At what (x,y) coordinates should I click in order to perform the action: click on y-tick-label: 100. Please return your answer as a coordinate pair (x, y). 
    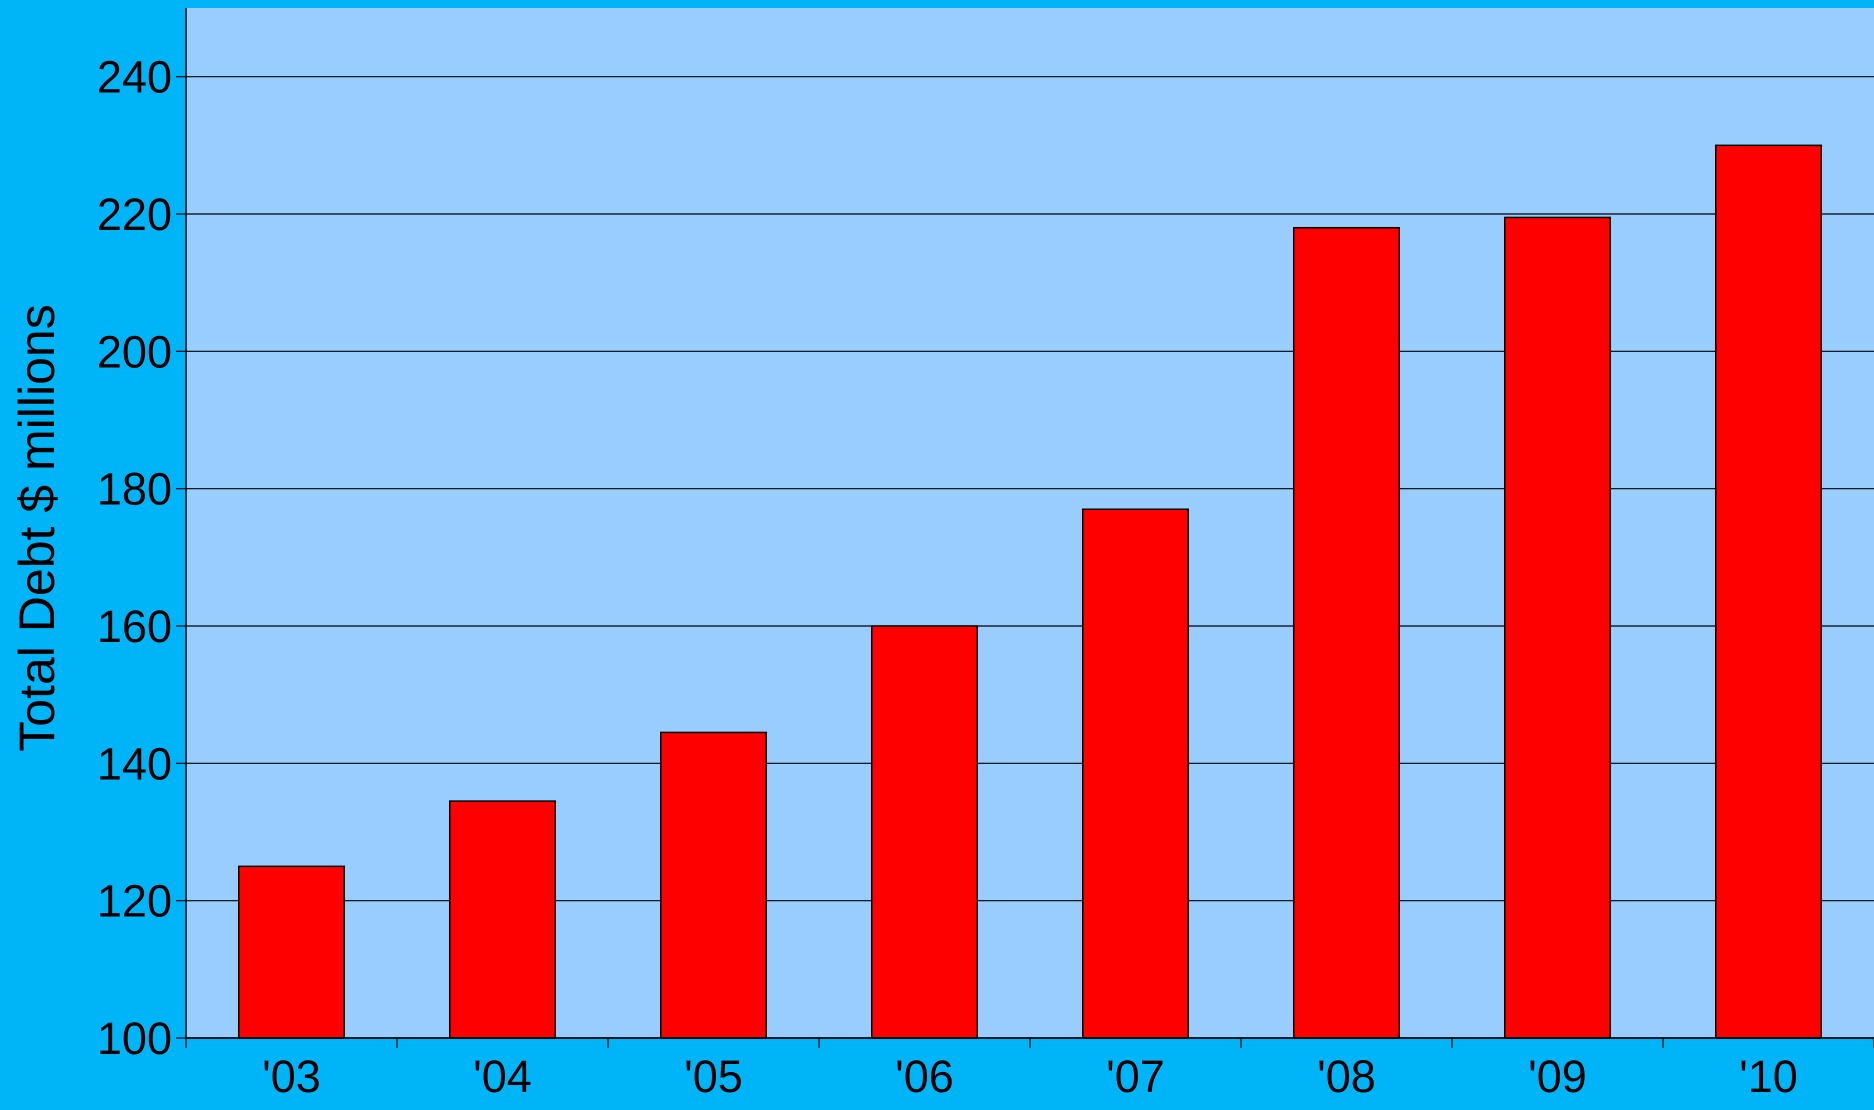
    Looking at the image, I should click on (134, 1038).